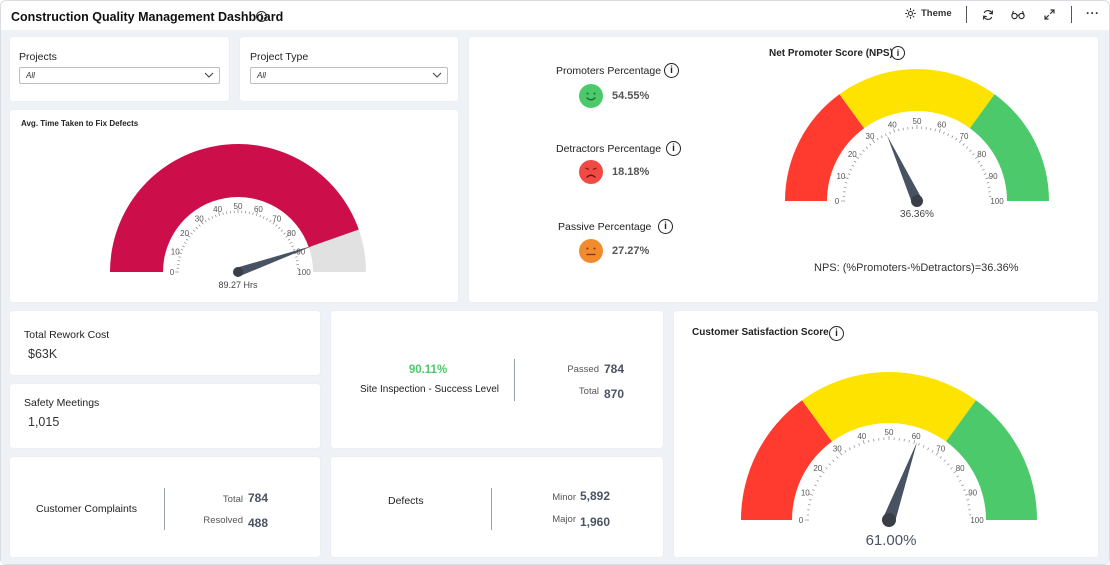 The height and width of the screenshot is (565, 1110). Describe the element at coordinates (428, 370) in the screenshot. I see `inspection-percent: 90.11%` at that location.